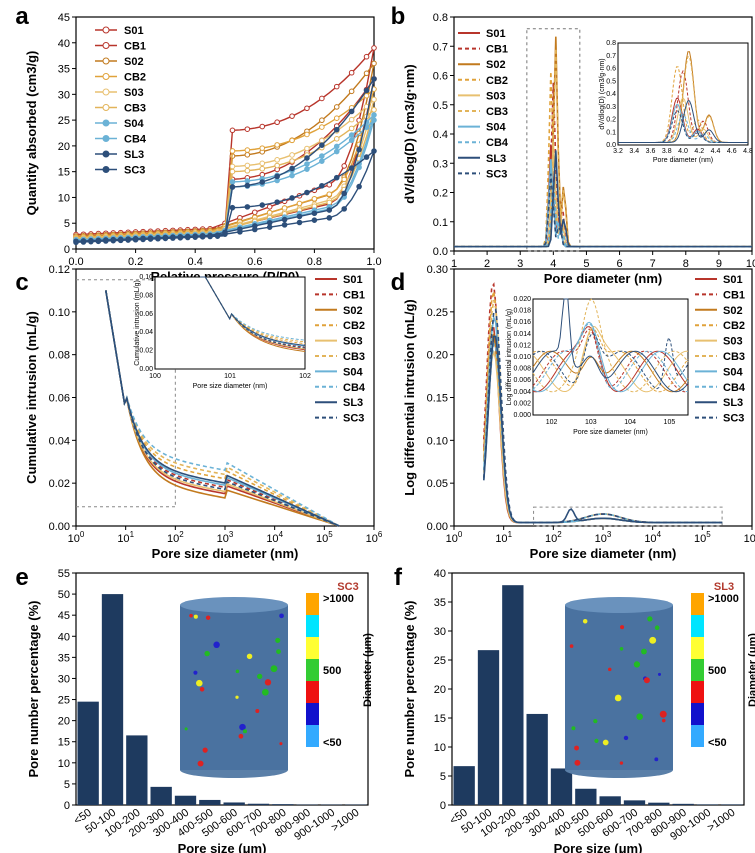 Image resolution: width=755 pixels, height=853 pixels. What do you see at coordinates (751, 670) in the screenshot?
I see `panel-f-scale-axis: Diameter (μm)` at bounding box center [751, 670].